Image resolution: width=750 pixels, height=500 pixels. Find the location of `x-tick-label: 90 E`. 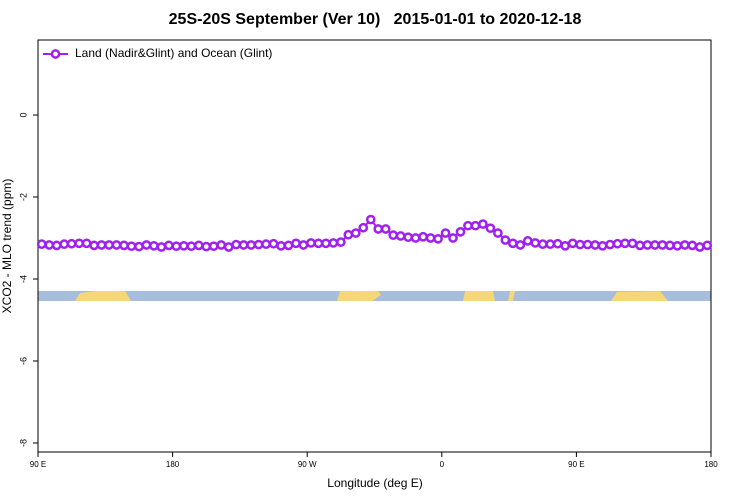

x-tick-label: 90 E is located at coordinates (38, 464).